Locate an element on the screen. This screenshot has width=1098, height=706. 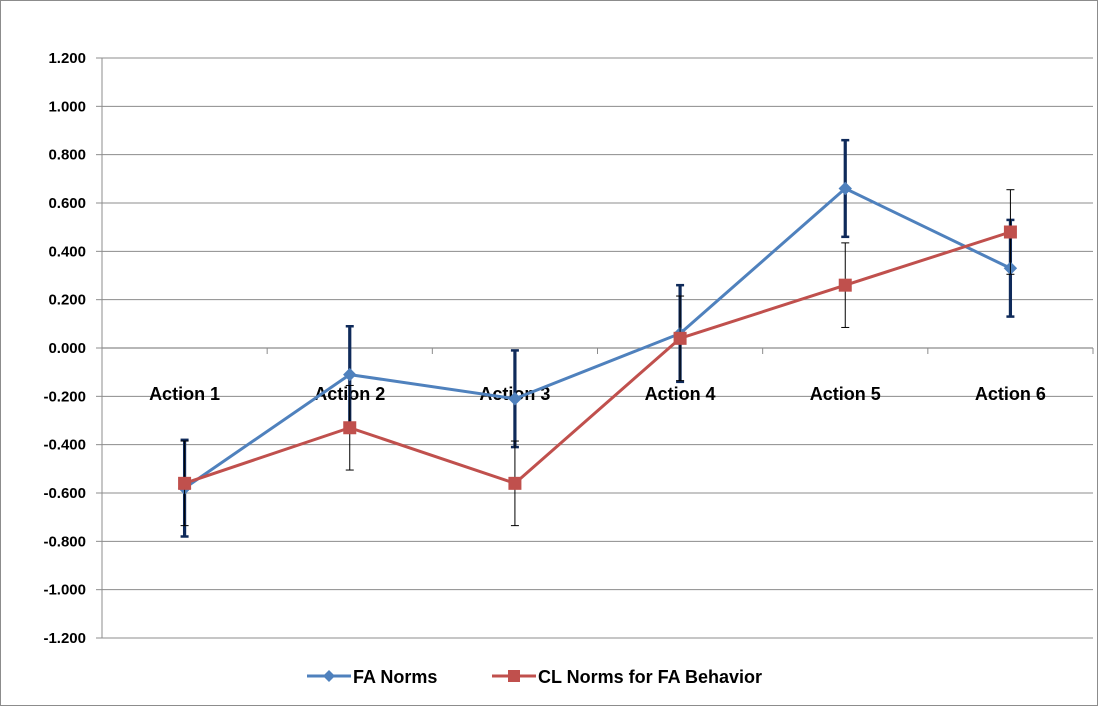
category-label: Action 5 is located at coordinates (845, 394).